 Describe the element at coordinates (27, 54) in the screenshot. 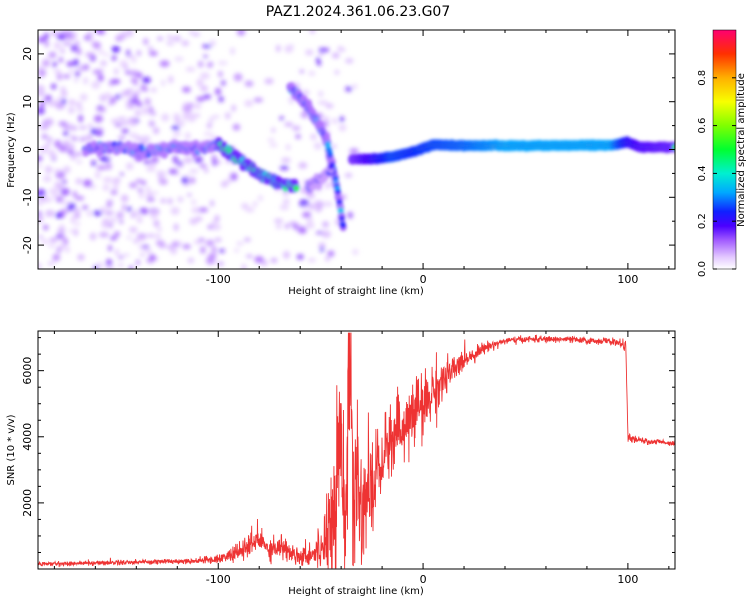

I see `y-tick-label: 20` at that location.